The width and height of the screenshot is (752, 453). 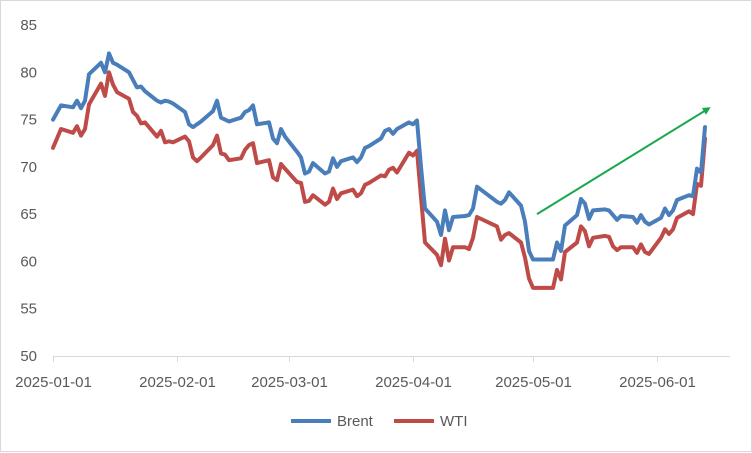 What do you see at coordinates (53, 382) in the screenshot?
I see `x-tick-label: 2025-01-01` at bounding box center [53, 382].